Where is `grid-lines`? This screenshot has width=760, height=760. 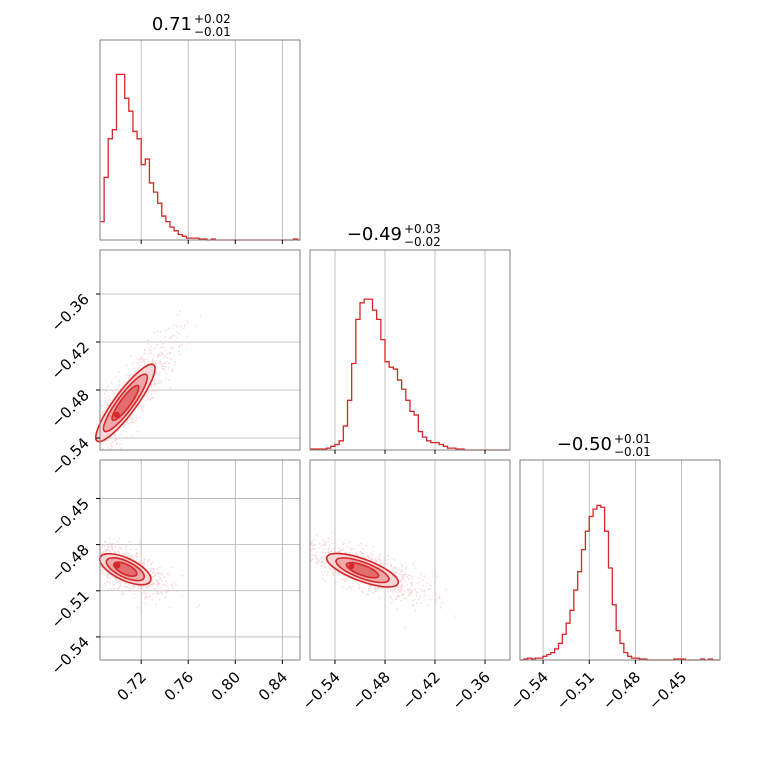 grid-lines is located at coordinates (612, 560).